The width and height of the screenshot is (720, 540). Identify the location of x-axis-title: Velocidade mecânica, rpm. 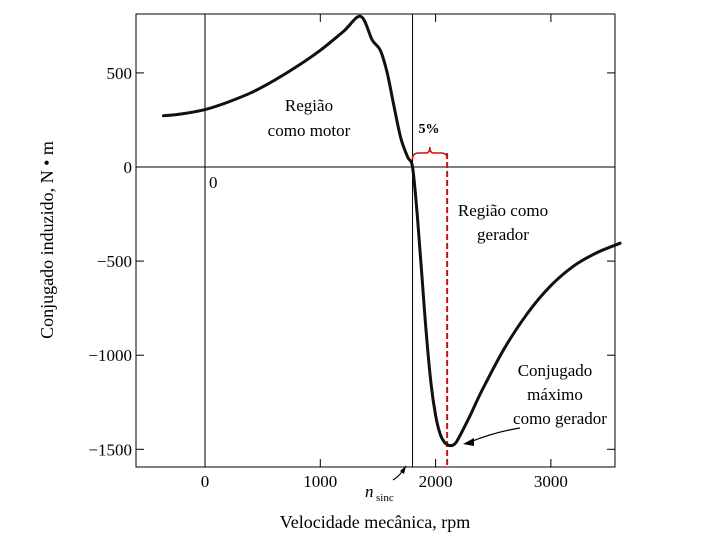
(375, 522).